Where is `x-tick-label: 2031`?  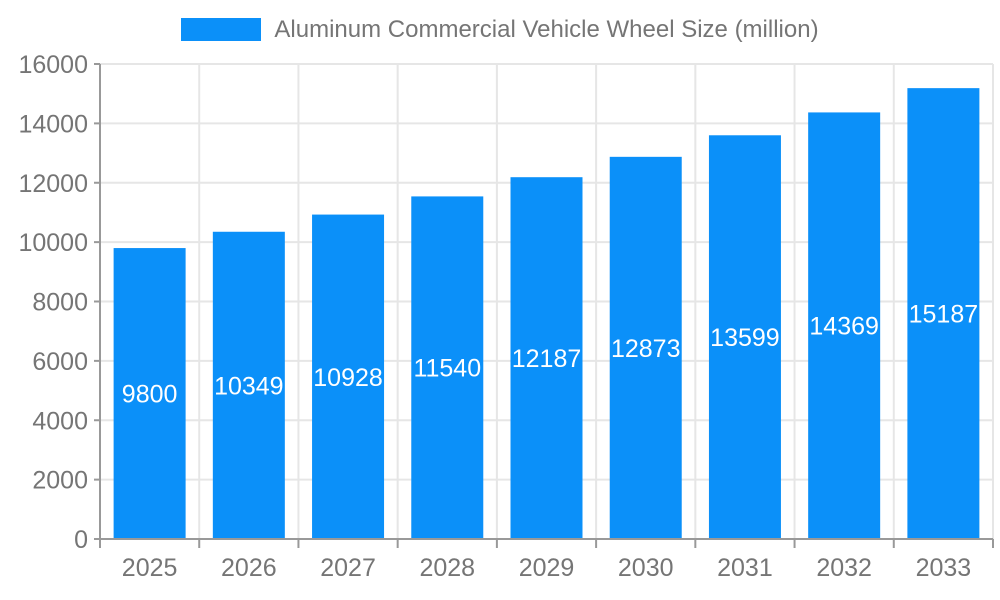
x-tick-label: 2031 is located at coordinates (745, 568).